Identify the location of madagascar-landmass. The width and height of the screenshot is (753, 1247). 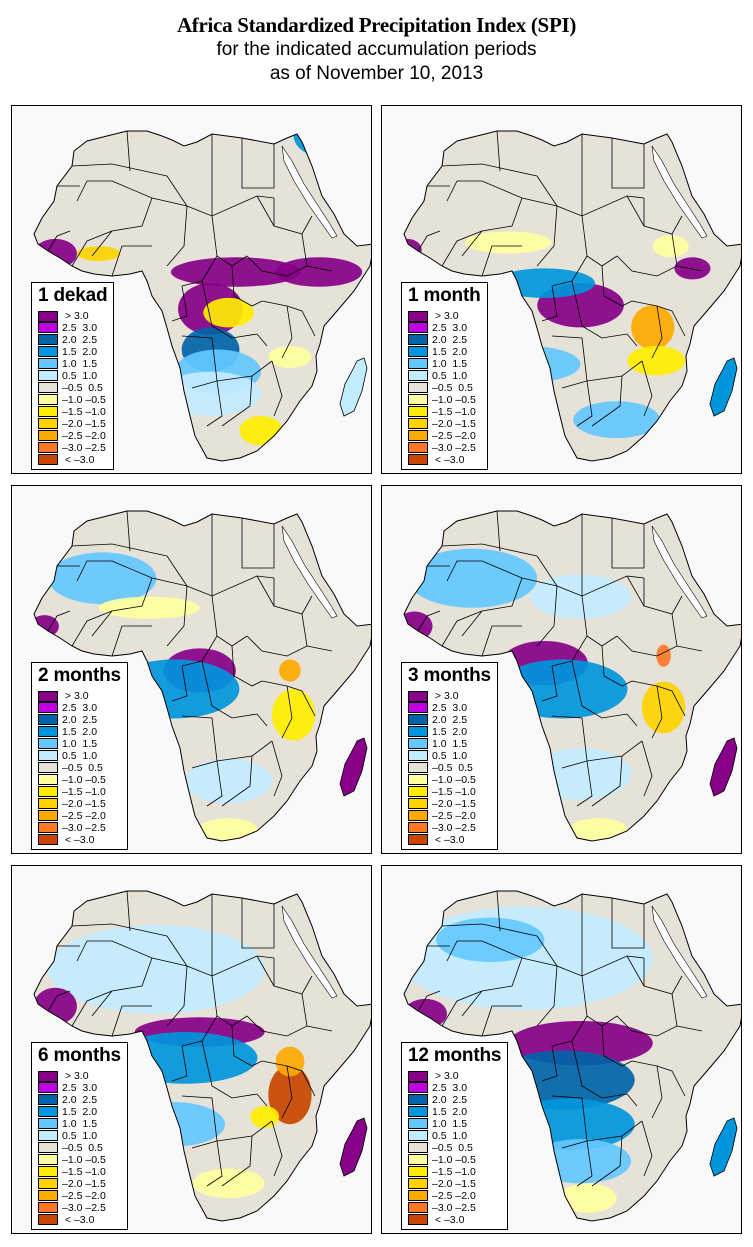
(353, 767).